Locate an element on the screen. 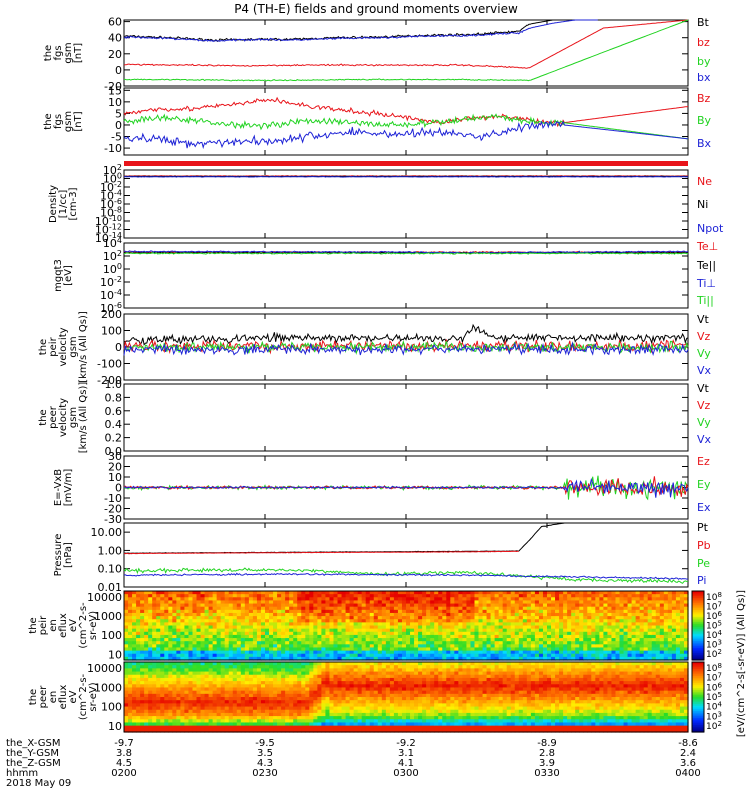  panel-2-legend-Ni: Ni is located at coordinates (702, 204).